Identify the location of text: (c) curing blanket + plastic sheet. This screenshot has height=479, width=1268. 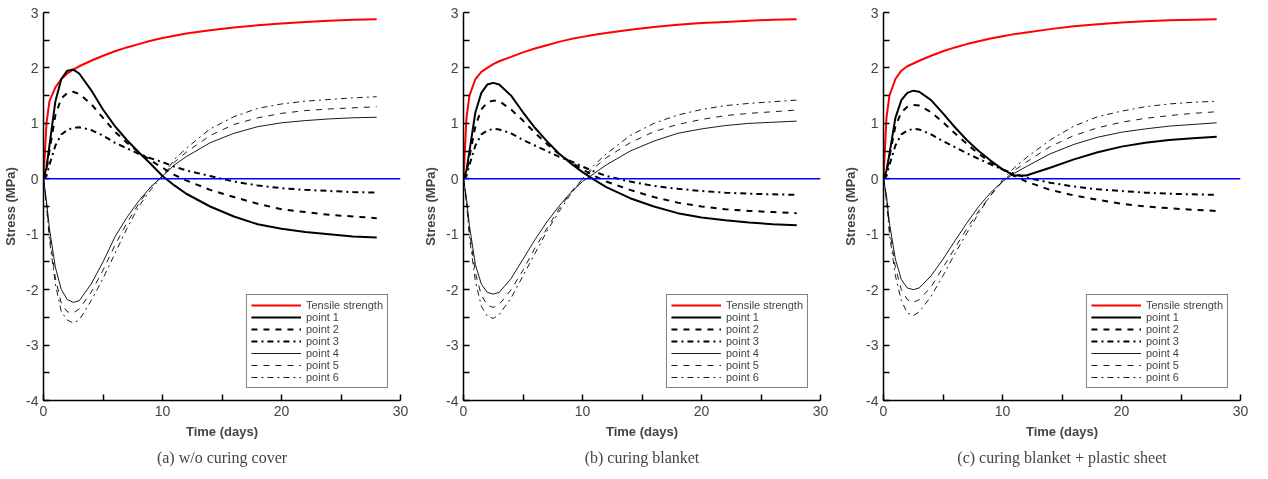
(1062, 457).